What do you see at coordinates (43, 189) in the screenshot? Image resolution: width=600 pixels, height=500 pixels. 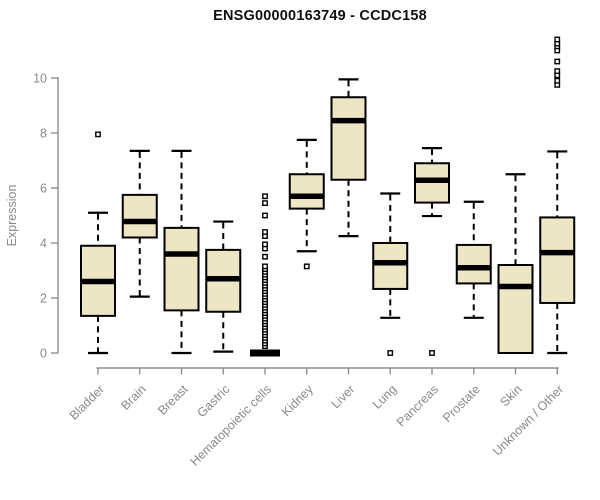 I see `y-tick-label: 6` at bounding box center [43, 189].